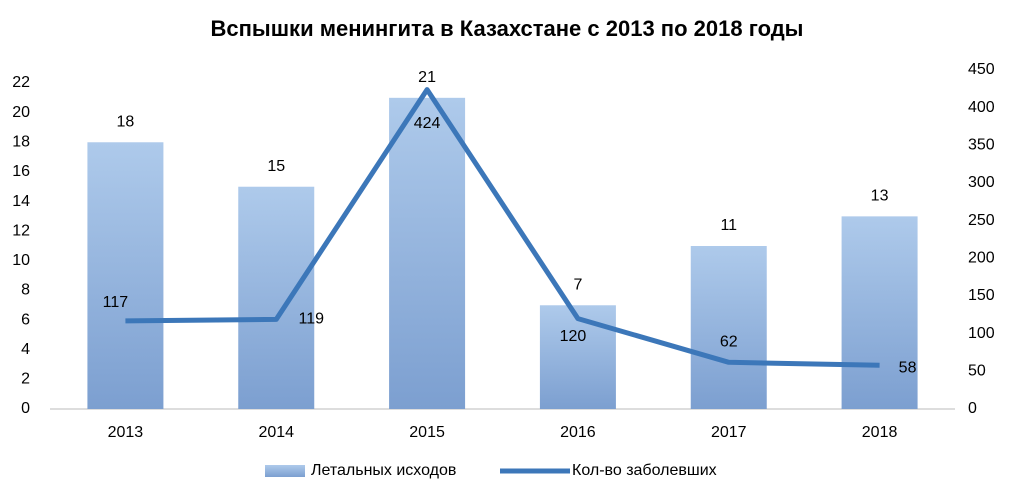  I want to click on bar-value-label: 21, so click(427, 77).